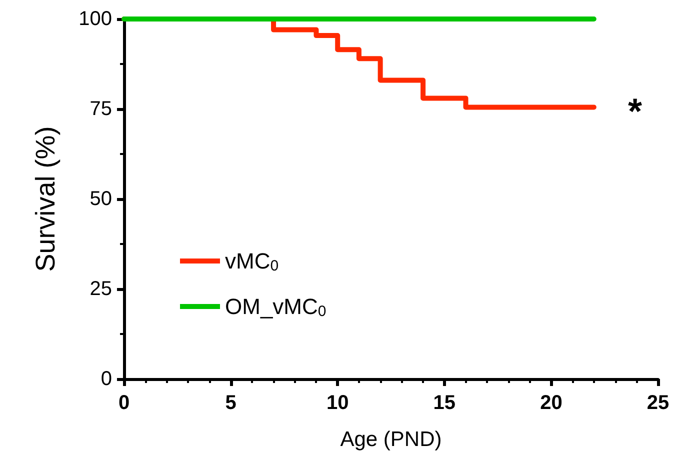  What do you see at coordinates (337, 403) in the screenshot?
I see `x-tick-label: 10` at bounding box center [337, 403].